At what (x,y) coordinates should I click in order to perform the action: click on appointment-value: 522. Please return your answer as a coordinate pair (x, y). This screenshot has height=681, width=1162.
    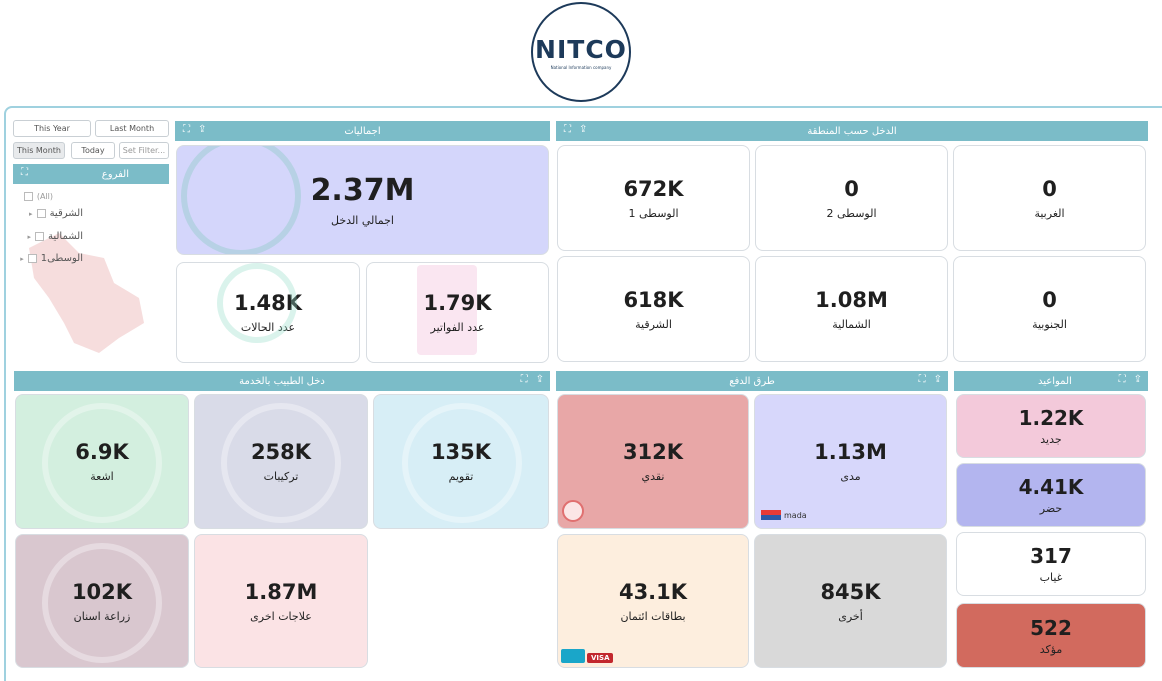
    Looking at the image, I should click on (1051, 627).